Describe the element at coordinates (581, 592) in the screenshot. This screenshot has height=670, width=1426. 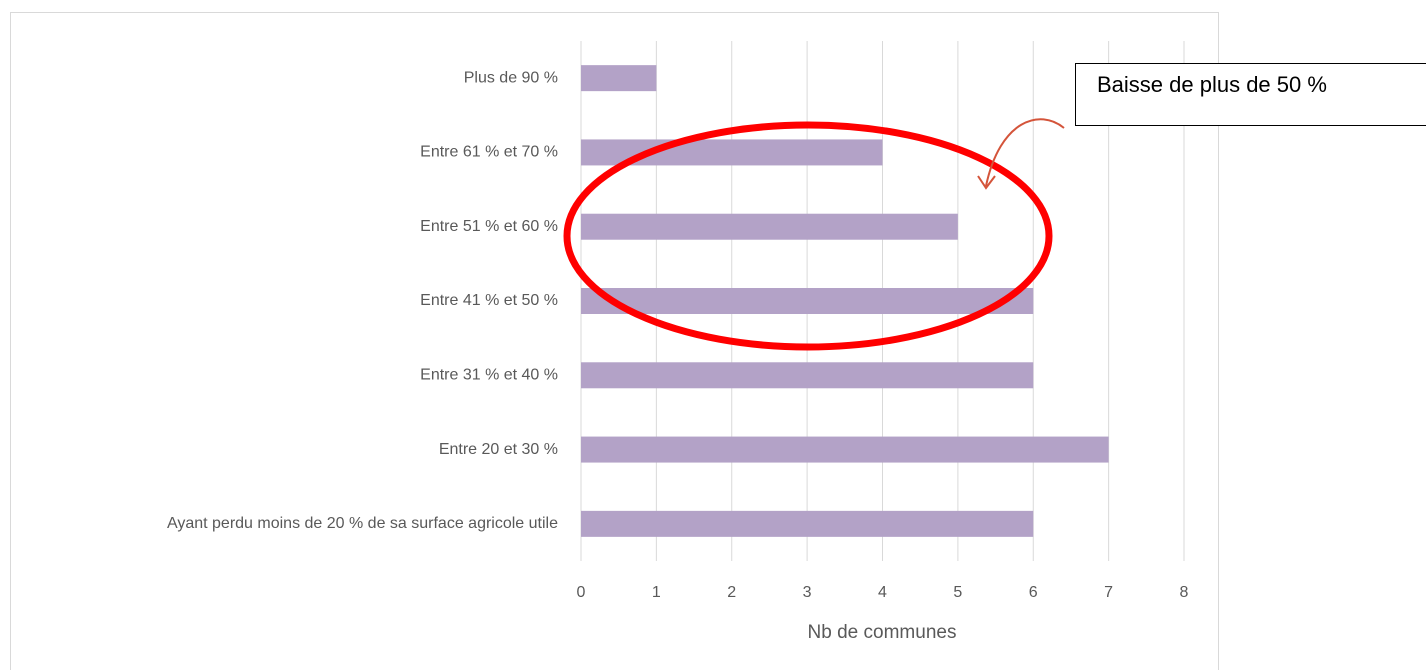
I see `x-tick-label: 0` at that location.